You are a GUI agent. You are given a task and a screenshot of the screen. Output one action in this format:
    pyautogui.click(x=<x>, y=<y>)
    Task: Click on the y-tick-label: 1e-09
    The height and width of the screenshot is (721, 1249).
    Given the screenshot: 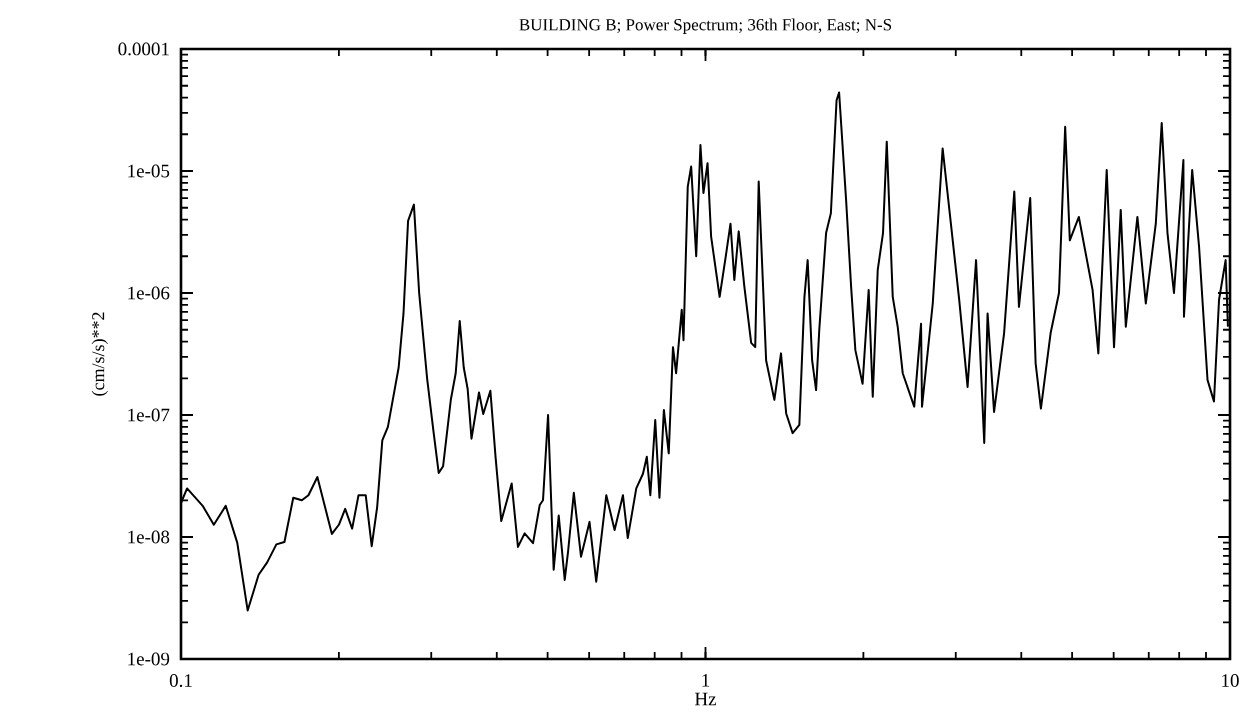 What is the action you would take?
    pyautogui.click(x=149, y=659)
    